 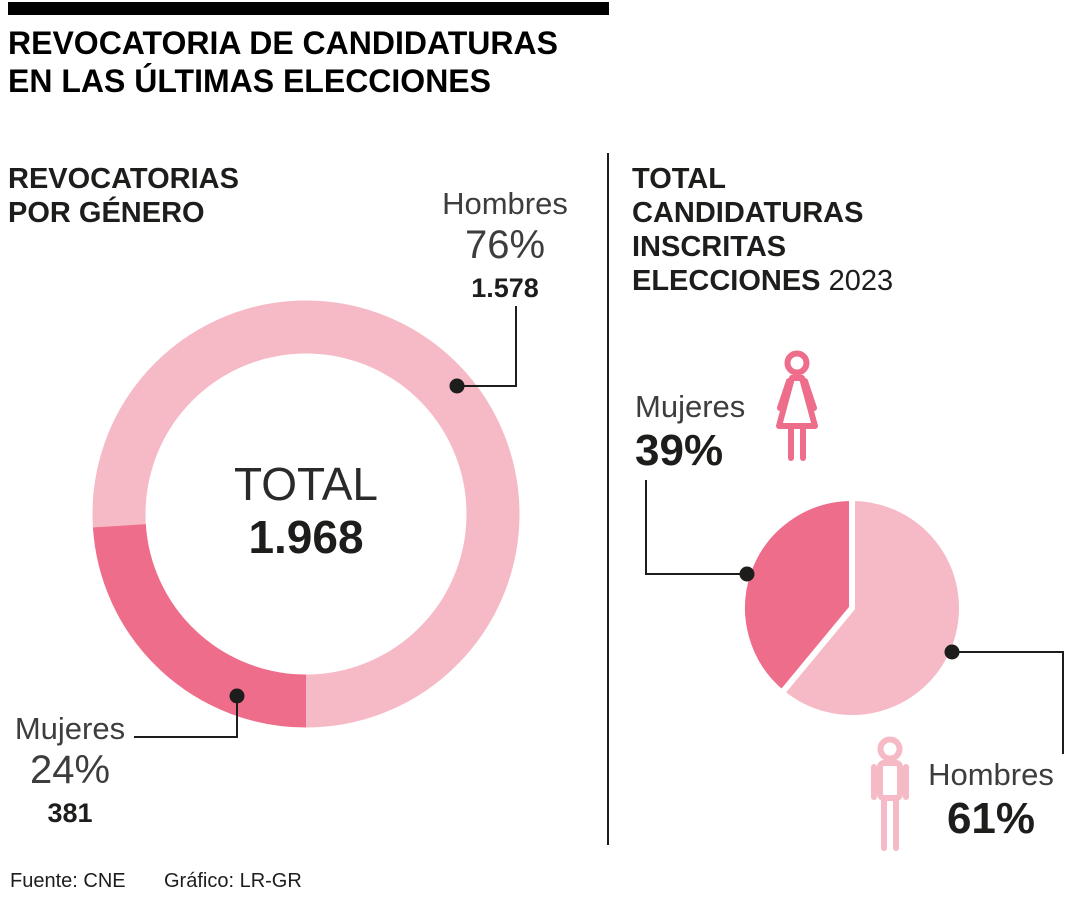 I want to click on footer-credit: Gráfico: LR-GR, so click(x=233, y=881).